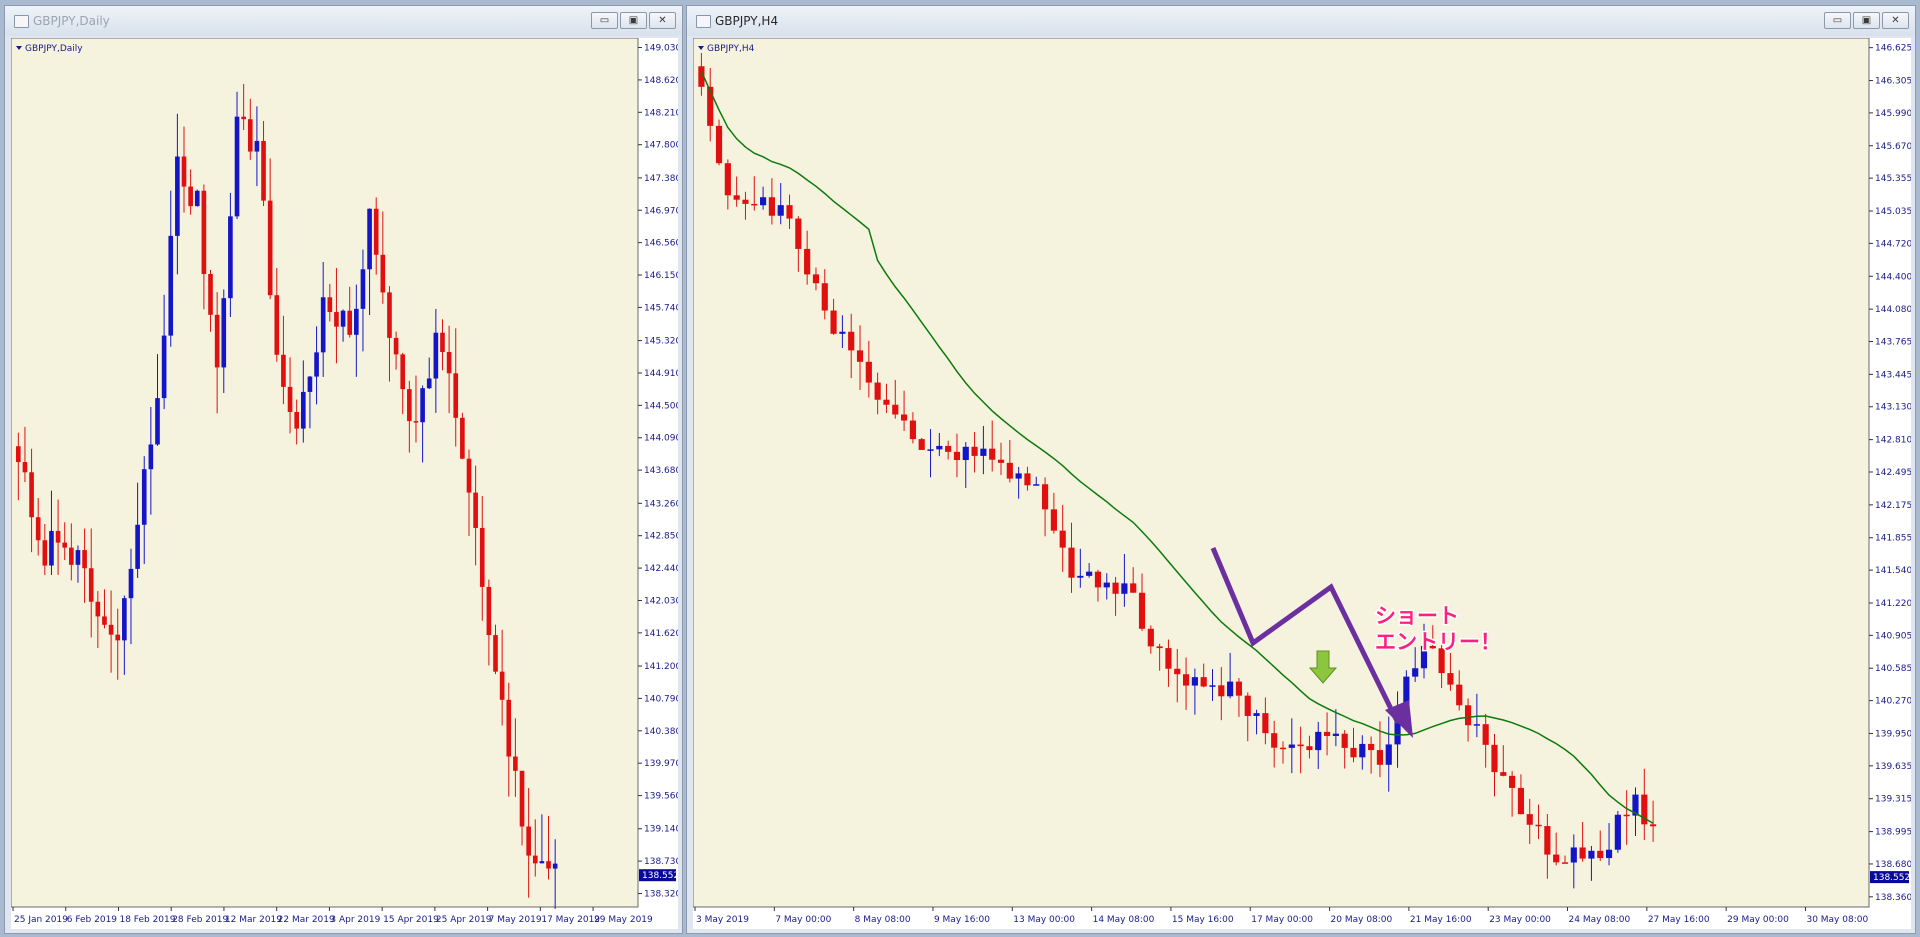 Image resolution: width=1920 pixels, height=937 pixels. What do you see at coordinates (1893, 49) in the screenshot?
I see `y-tick-label: 146.625` at bounding box center [1893, 49].